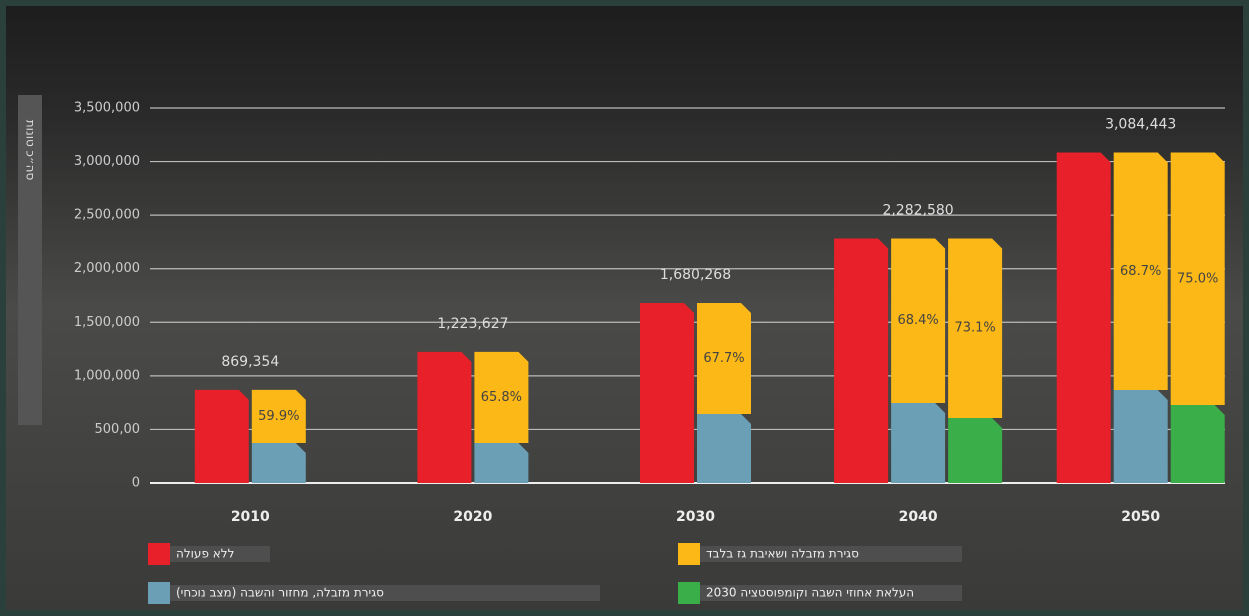  What do you see at coordinates (1140, 517) in the screenshot?
I see `x-tick-label: 2050` at bounding box center [1140, 517].